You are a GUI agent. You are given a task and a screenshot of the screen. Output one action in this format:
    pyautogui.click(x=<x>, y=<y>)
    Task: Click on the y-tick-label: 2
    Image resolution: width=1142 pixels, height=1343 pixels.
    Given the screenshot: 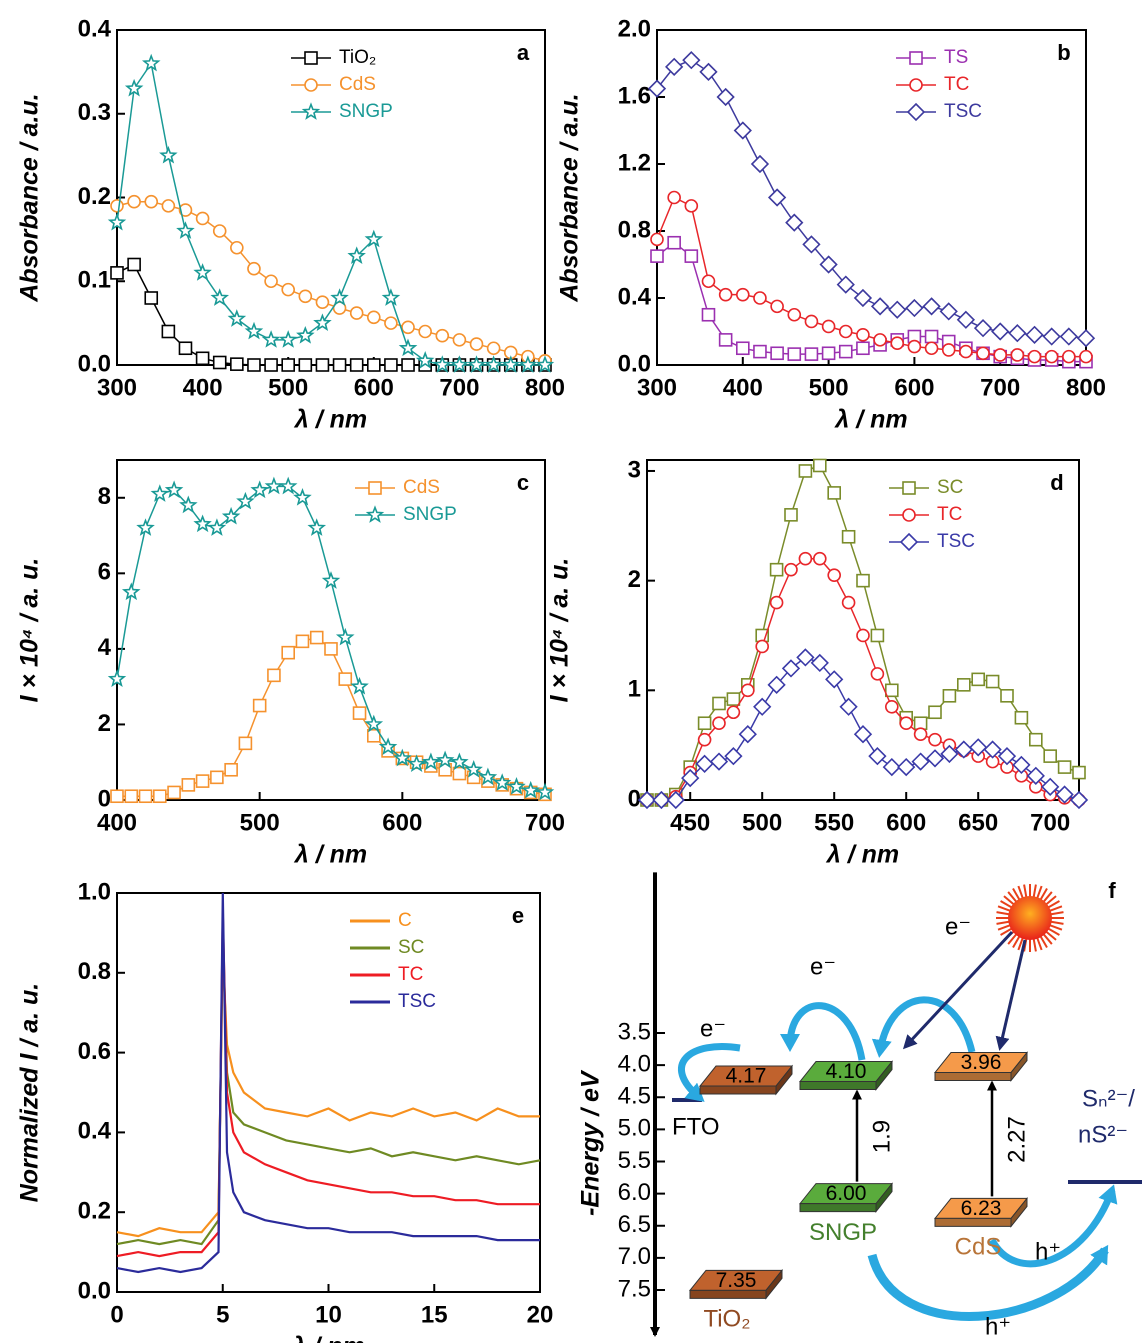 What is the action you would take?
    pyautogui.click(x=634, y=579)
    